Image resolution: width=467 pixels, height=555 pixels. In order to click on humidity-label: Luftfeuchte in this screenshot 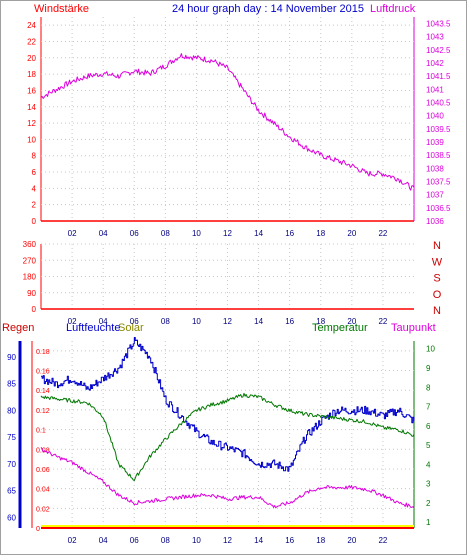, I will do `click(93, 328)`.